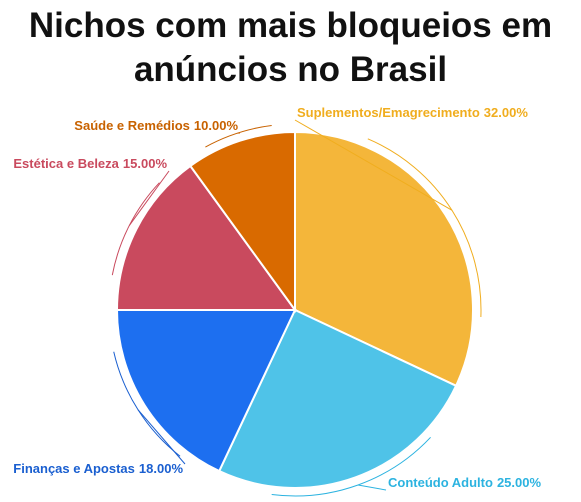 Image resolution: width=581 pixels, height=502 pixels. I want to click on slice-label: Finanças e Apostas 18.00%, so click(98, 468).